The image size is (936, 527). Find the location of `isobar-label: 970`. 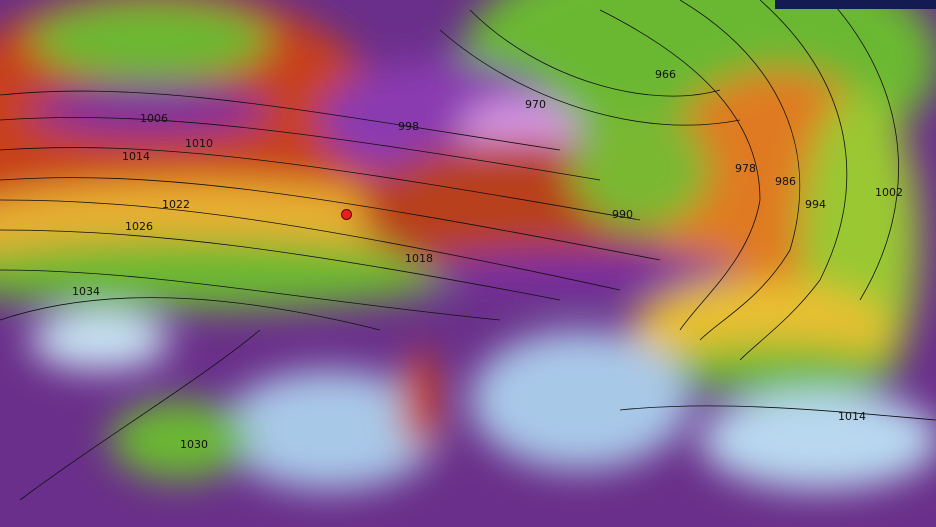

isobar-label: 970 is located at coordinates (535, 104).